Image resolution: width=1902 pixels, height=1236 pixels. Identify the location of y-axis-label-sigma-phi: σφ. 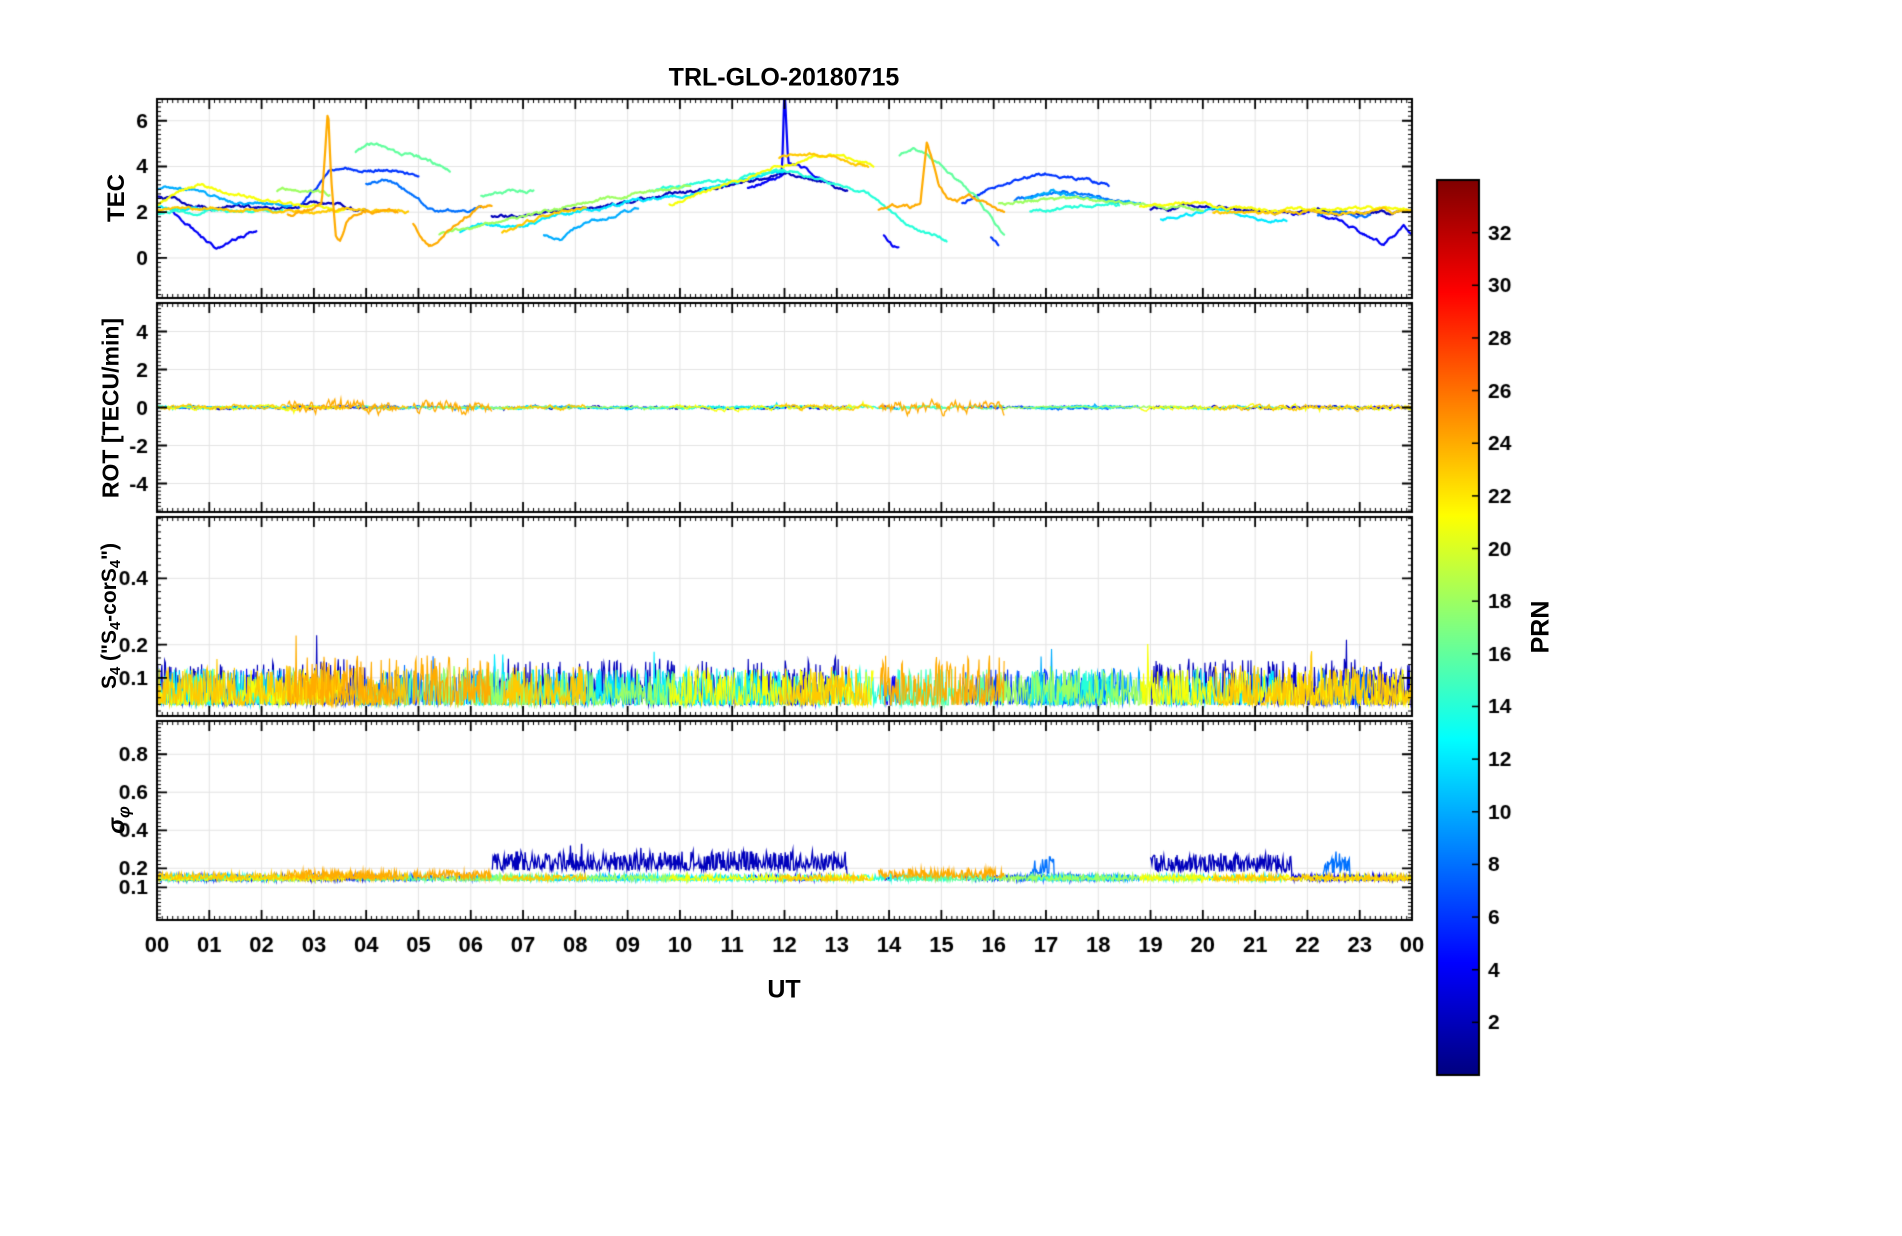
(118, 820).